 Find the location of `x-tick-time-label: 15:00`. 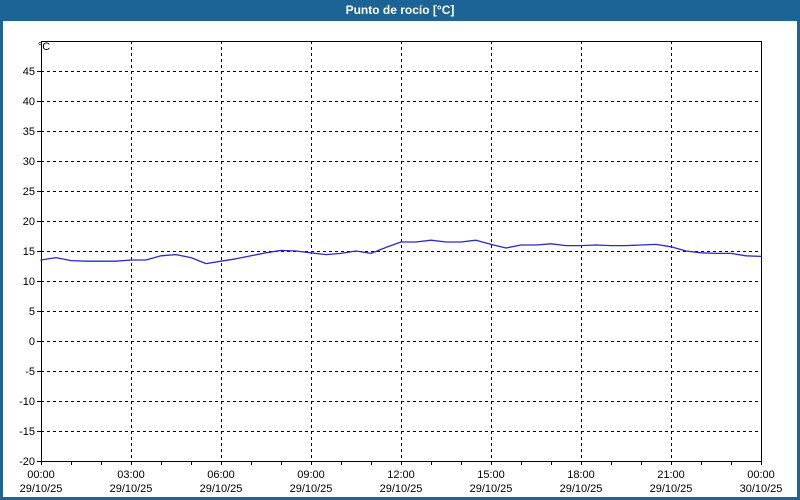

x-tick-time-label: 15:00 is located at coordinates (491, 475).